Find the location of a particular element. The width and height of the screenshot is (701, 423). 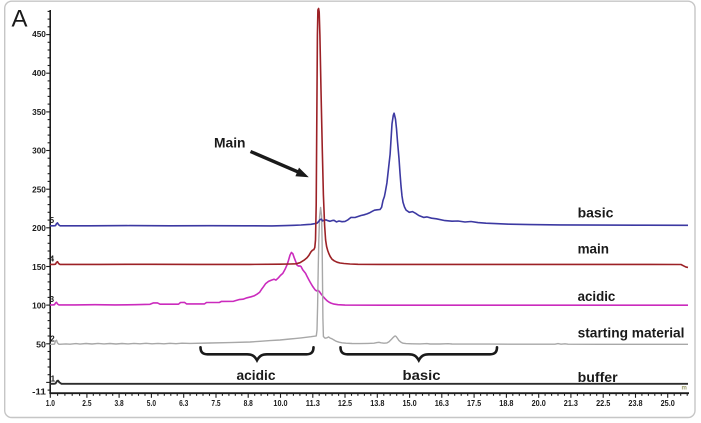

svg-text: 16.3 is located at coordinates (442, 403).